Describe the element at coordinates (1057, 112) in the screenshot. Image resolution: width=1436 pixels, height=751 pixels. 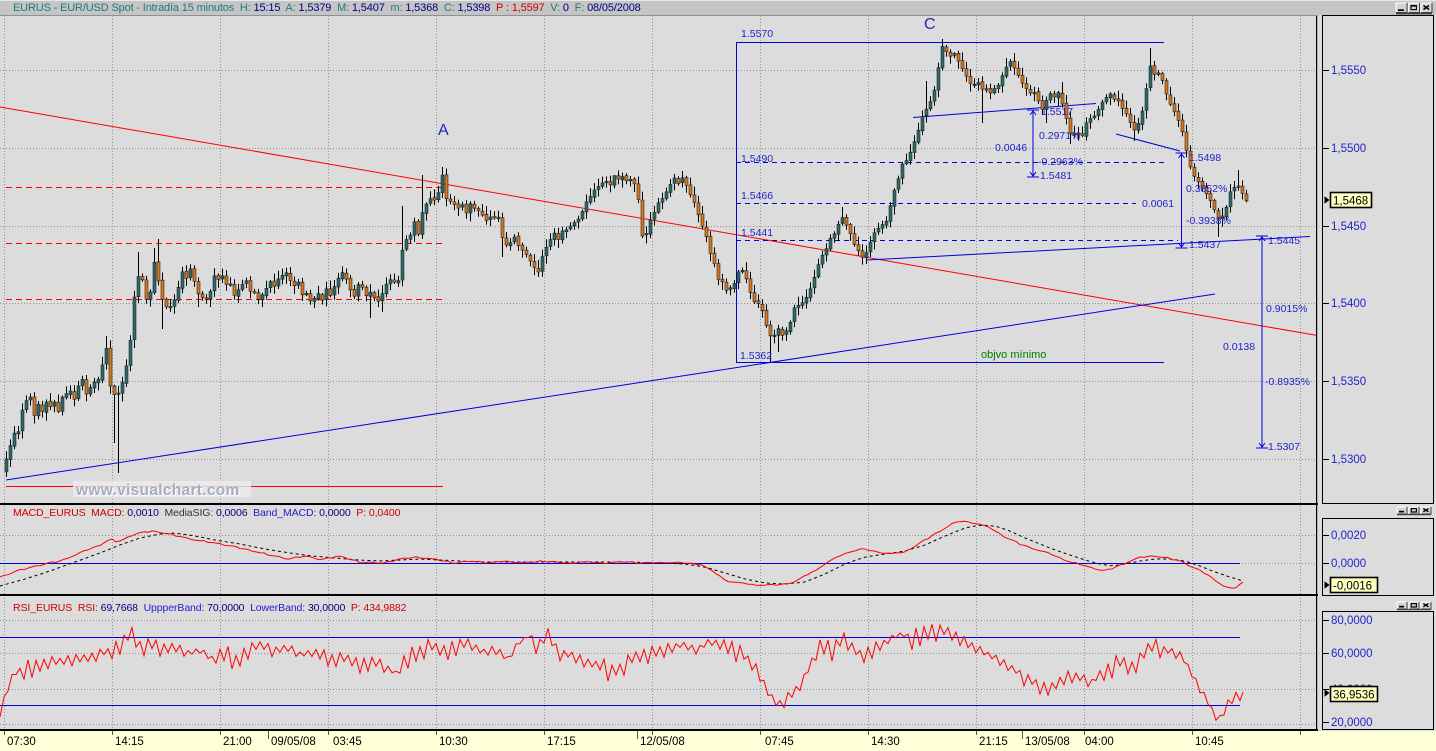
I see `svg-text: 1.5517` at that location.